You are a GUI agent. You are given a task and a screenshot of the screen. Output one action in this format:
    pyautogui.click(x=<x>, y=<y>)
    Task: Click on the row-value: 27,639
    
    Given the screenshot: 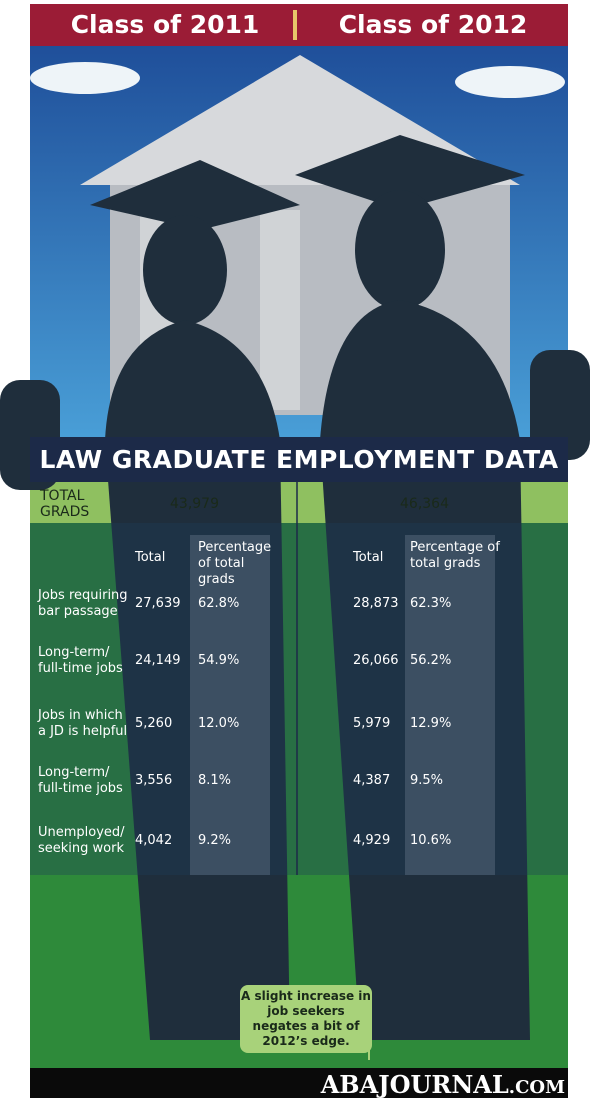 What is the action you would take?
    pyautogui.click(x=158, y=603)
    